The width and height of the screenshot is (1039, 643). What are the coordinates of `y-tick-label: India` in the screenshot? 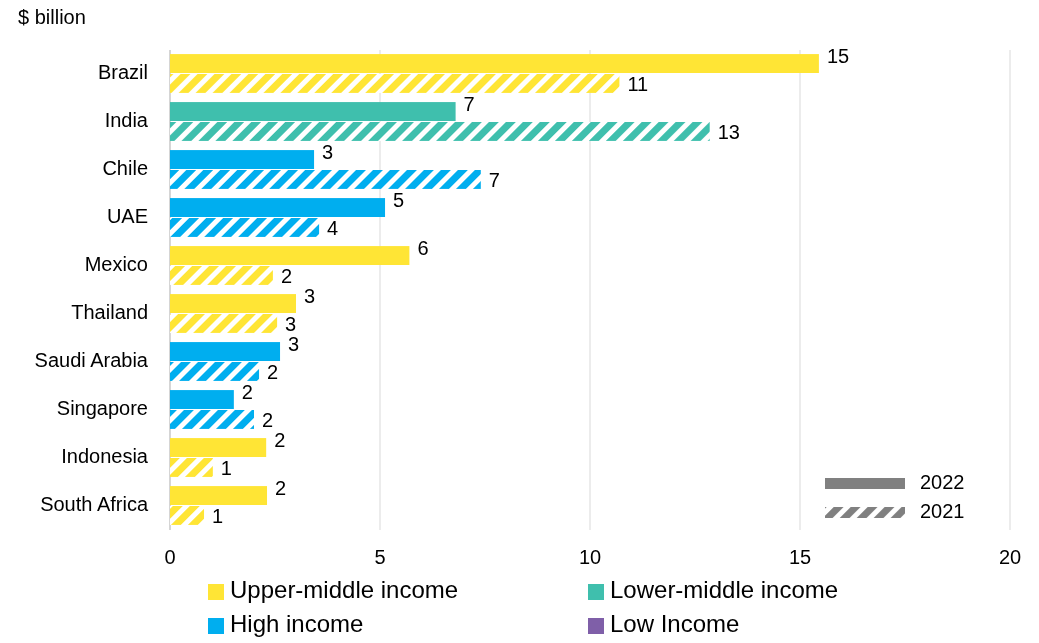 It's located at (126, 120).